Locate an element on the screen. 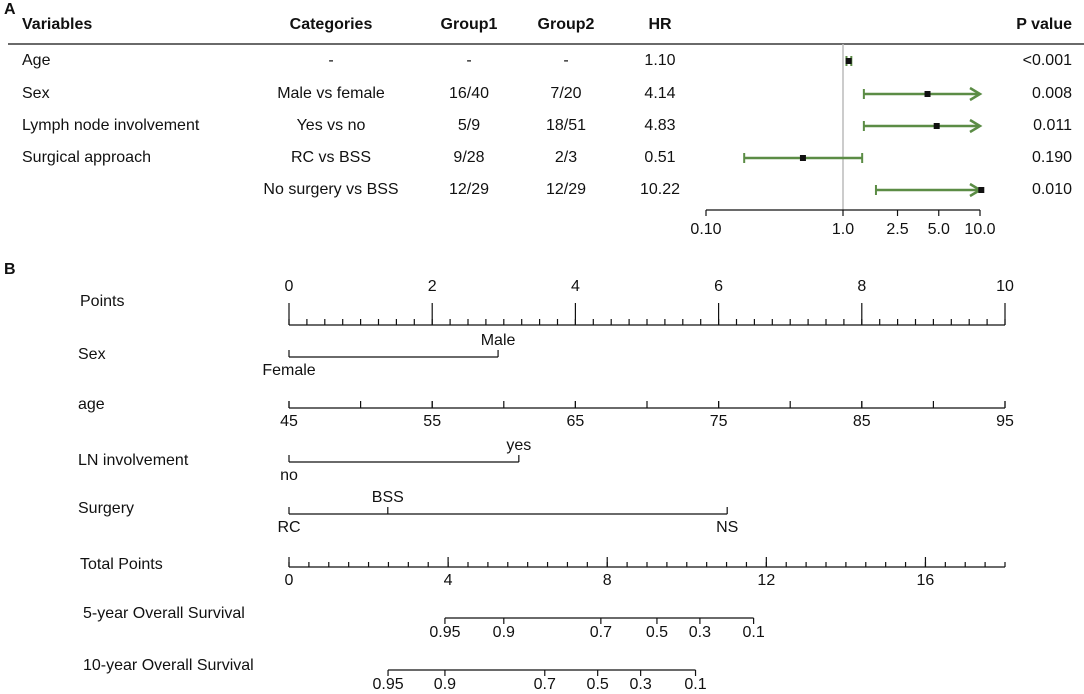 The width and height of the screenshot is (1084, 694). row-label: Surgery is located at coordinates (106, 508).